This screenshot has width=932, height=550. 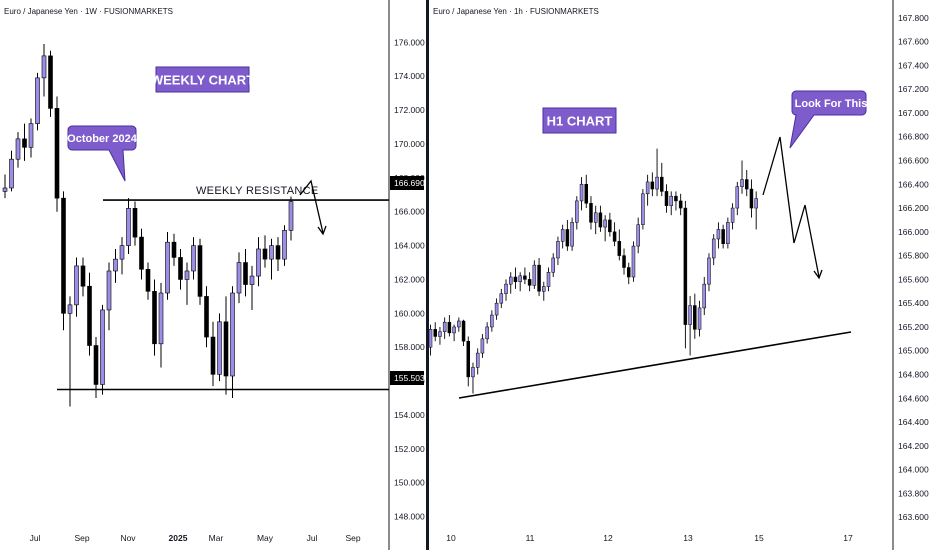 What do you see at coordinates (831, 104) in the screenshot?
I see `look-for-this-callout-label: Look For This` at bounding box center [831, 104].